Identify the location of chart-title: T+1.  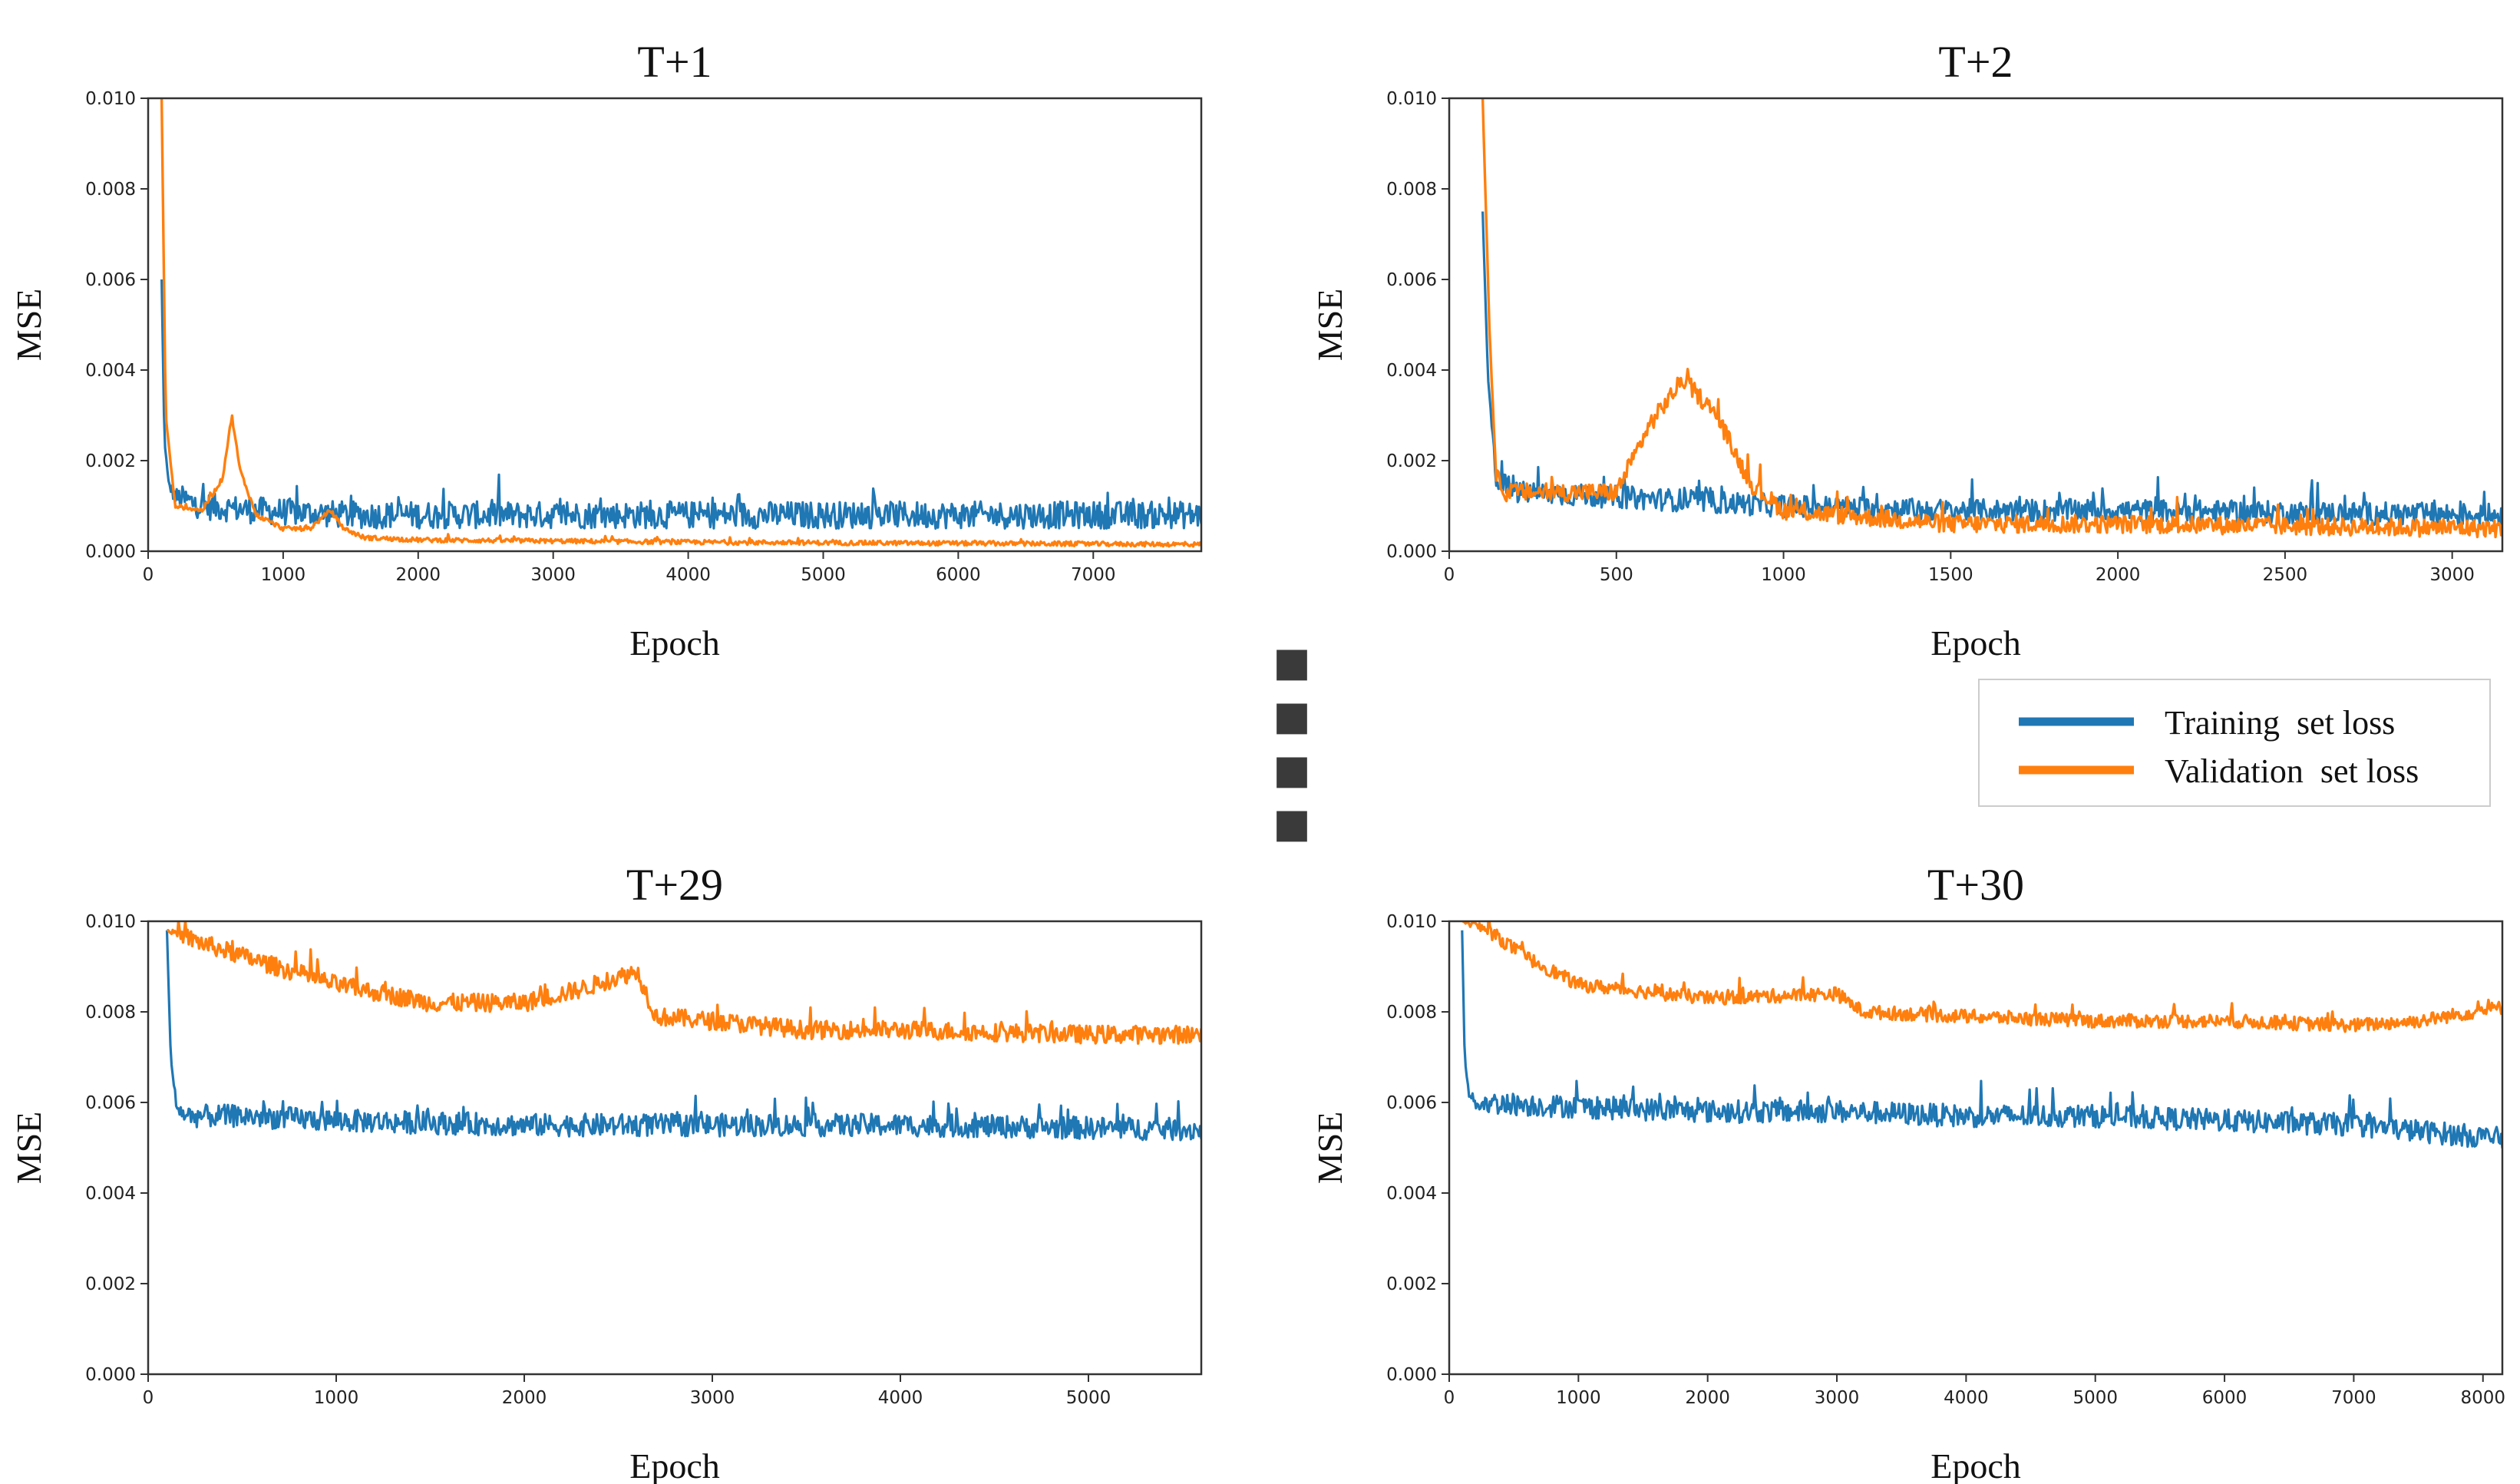
(674, 62).